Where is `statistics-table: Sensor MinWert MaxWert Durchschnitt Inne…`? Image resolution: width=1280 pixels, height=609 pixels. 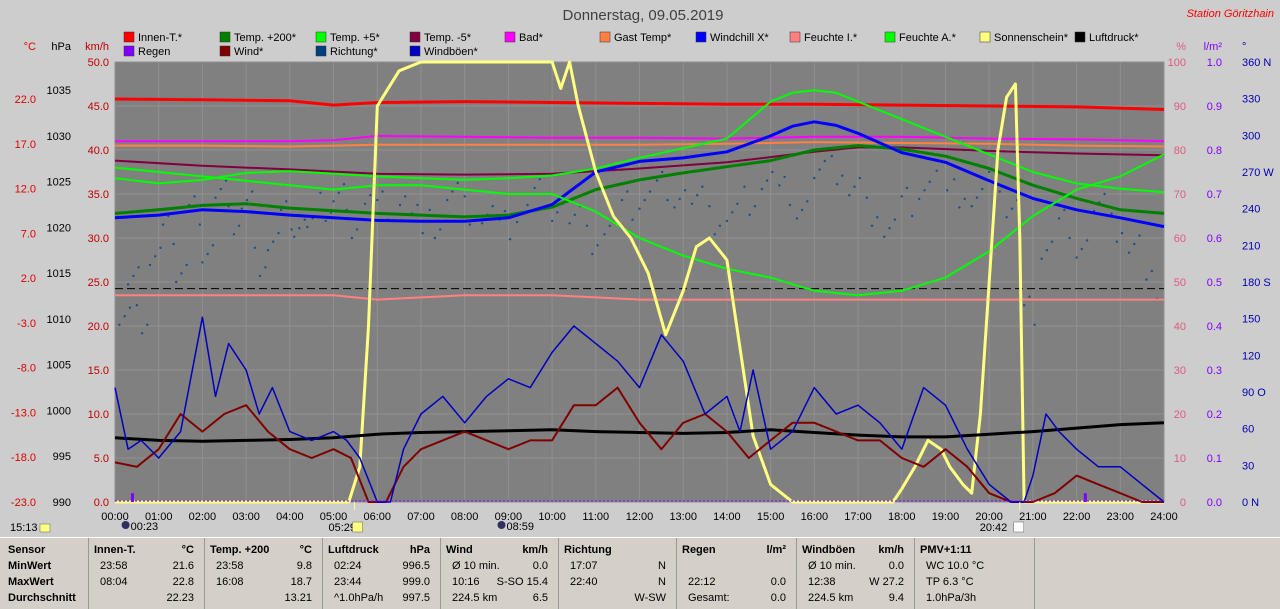 statistics-table: Sensor MinWert MaxWert Durchschnitt Inne… is located at coordinates (640, 573).